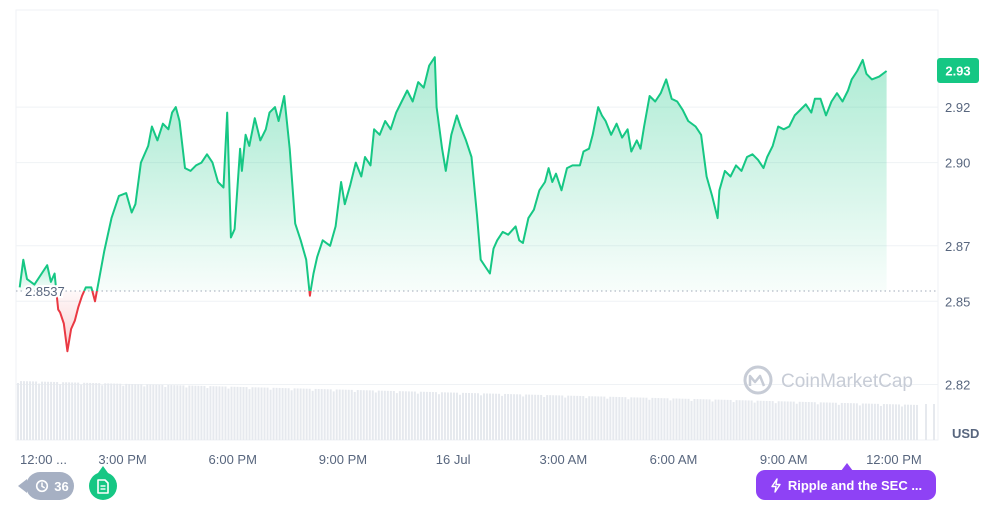  I want to click on baseline-label: 2.8537, so click(45, 291).